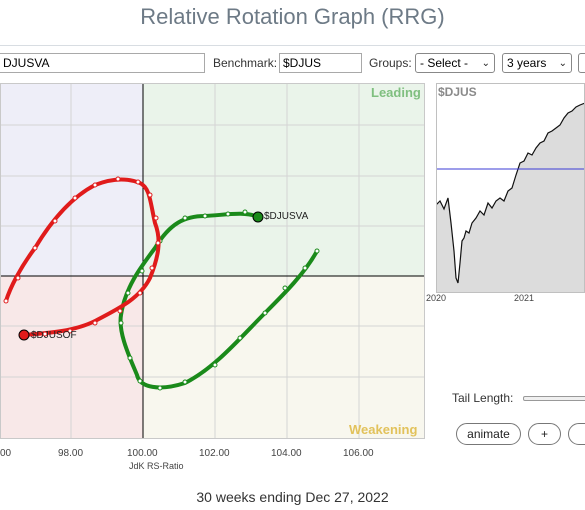  Describe the element at coordinates (524, 298) in the screenshot. I see `benchmark-year-label: 2021` at that location.